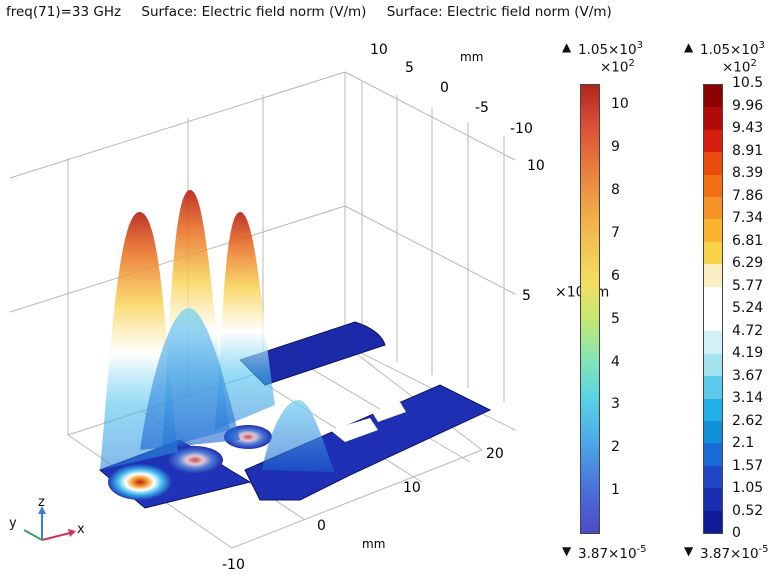 This screenshot has height=575, width=775. I want to click on colorbar-2-levels, so click(713, 309).